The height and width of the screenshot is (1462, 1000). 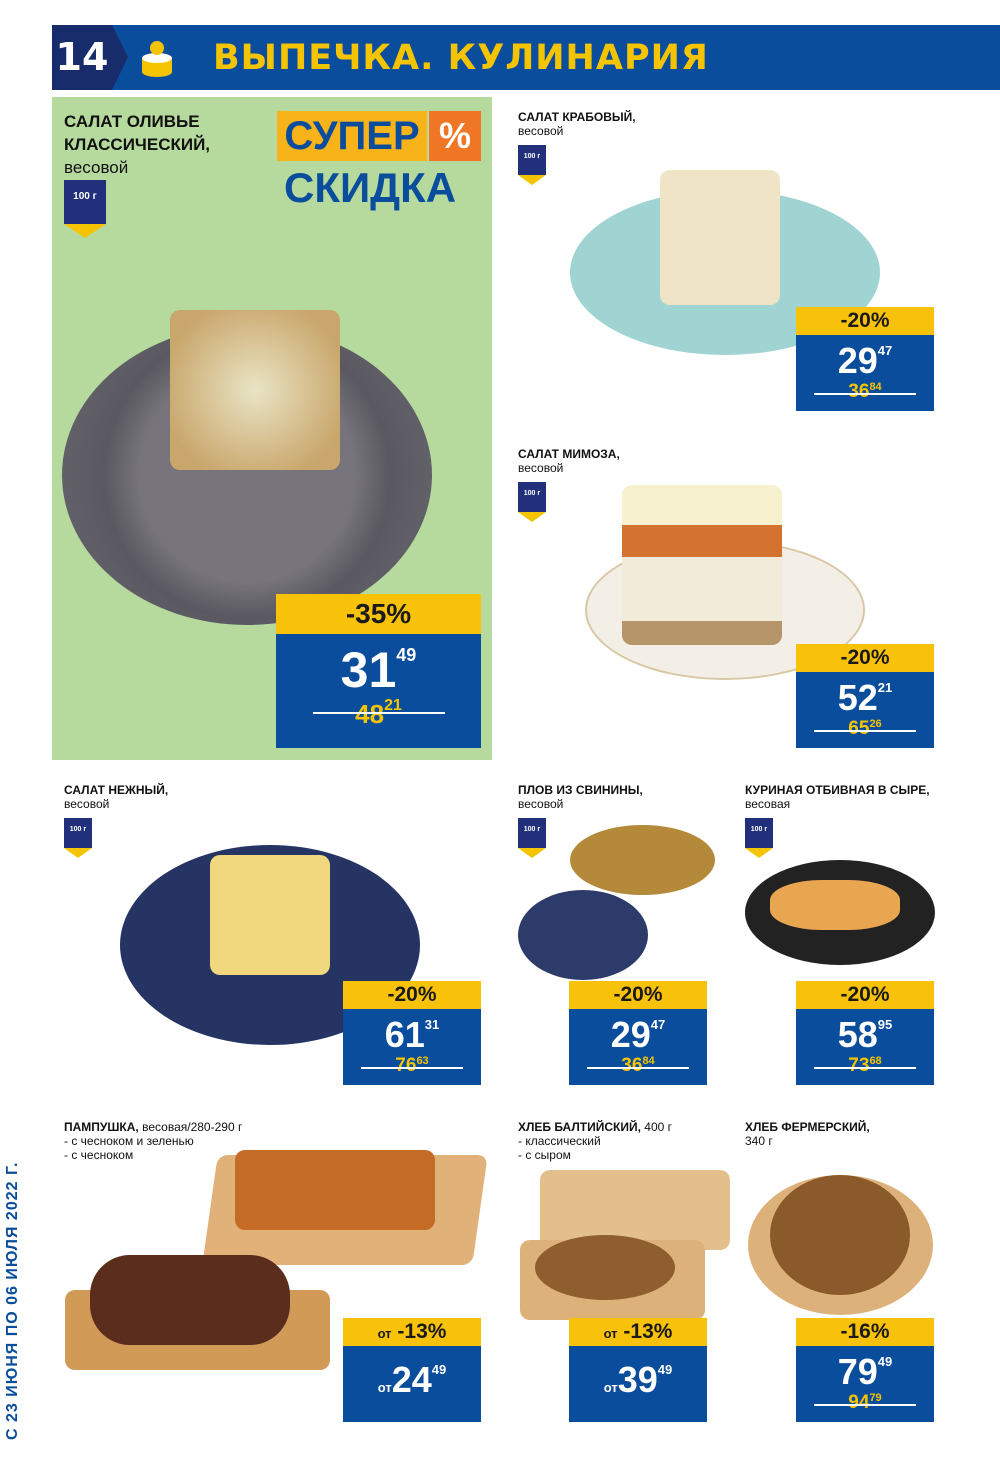 What do you see at coordinates (461, 58) in the screenshot?
I see `page-title: ВЫПЕЧКА. КУЛИНАРИЯ` at bounding box center [461, 58].